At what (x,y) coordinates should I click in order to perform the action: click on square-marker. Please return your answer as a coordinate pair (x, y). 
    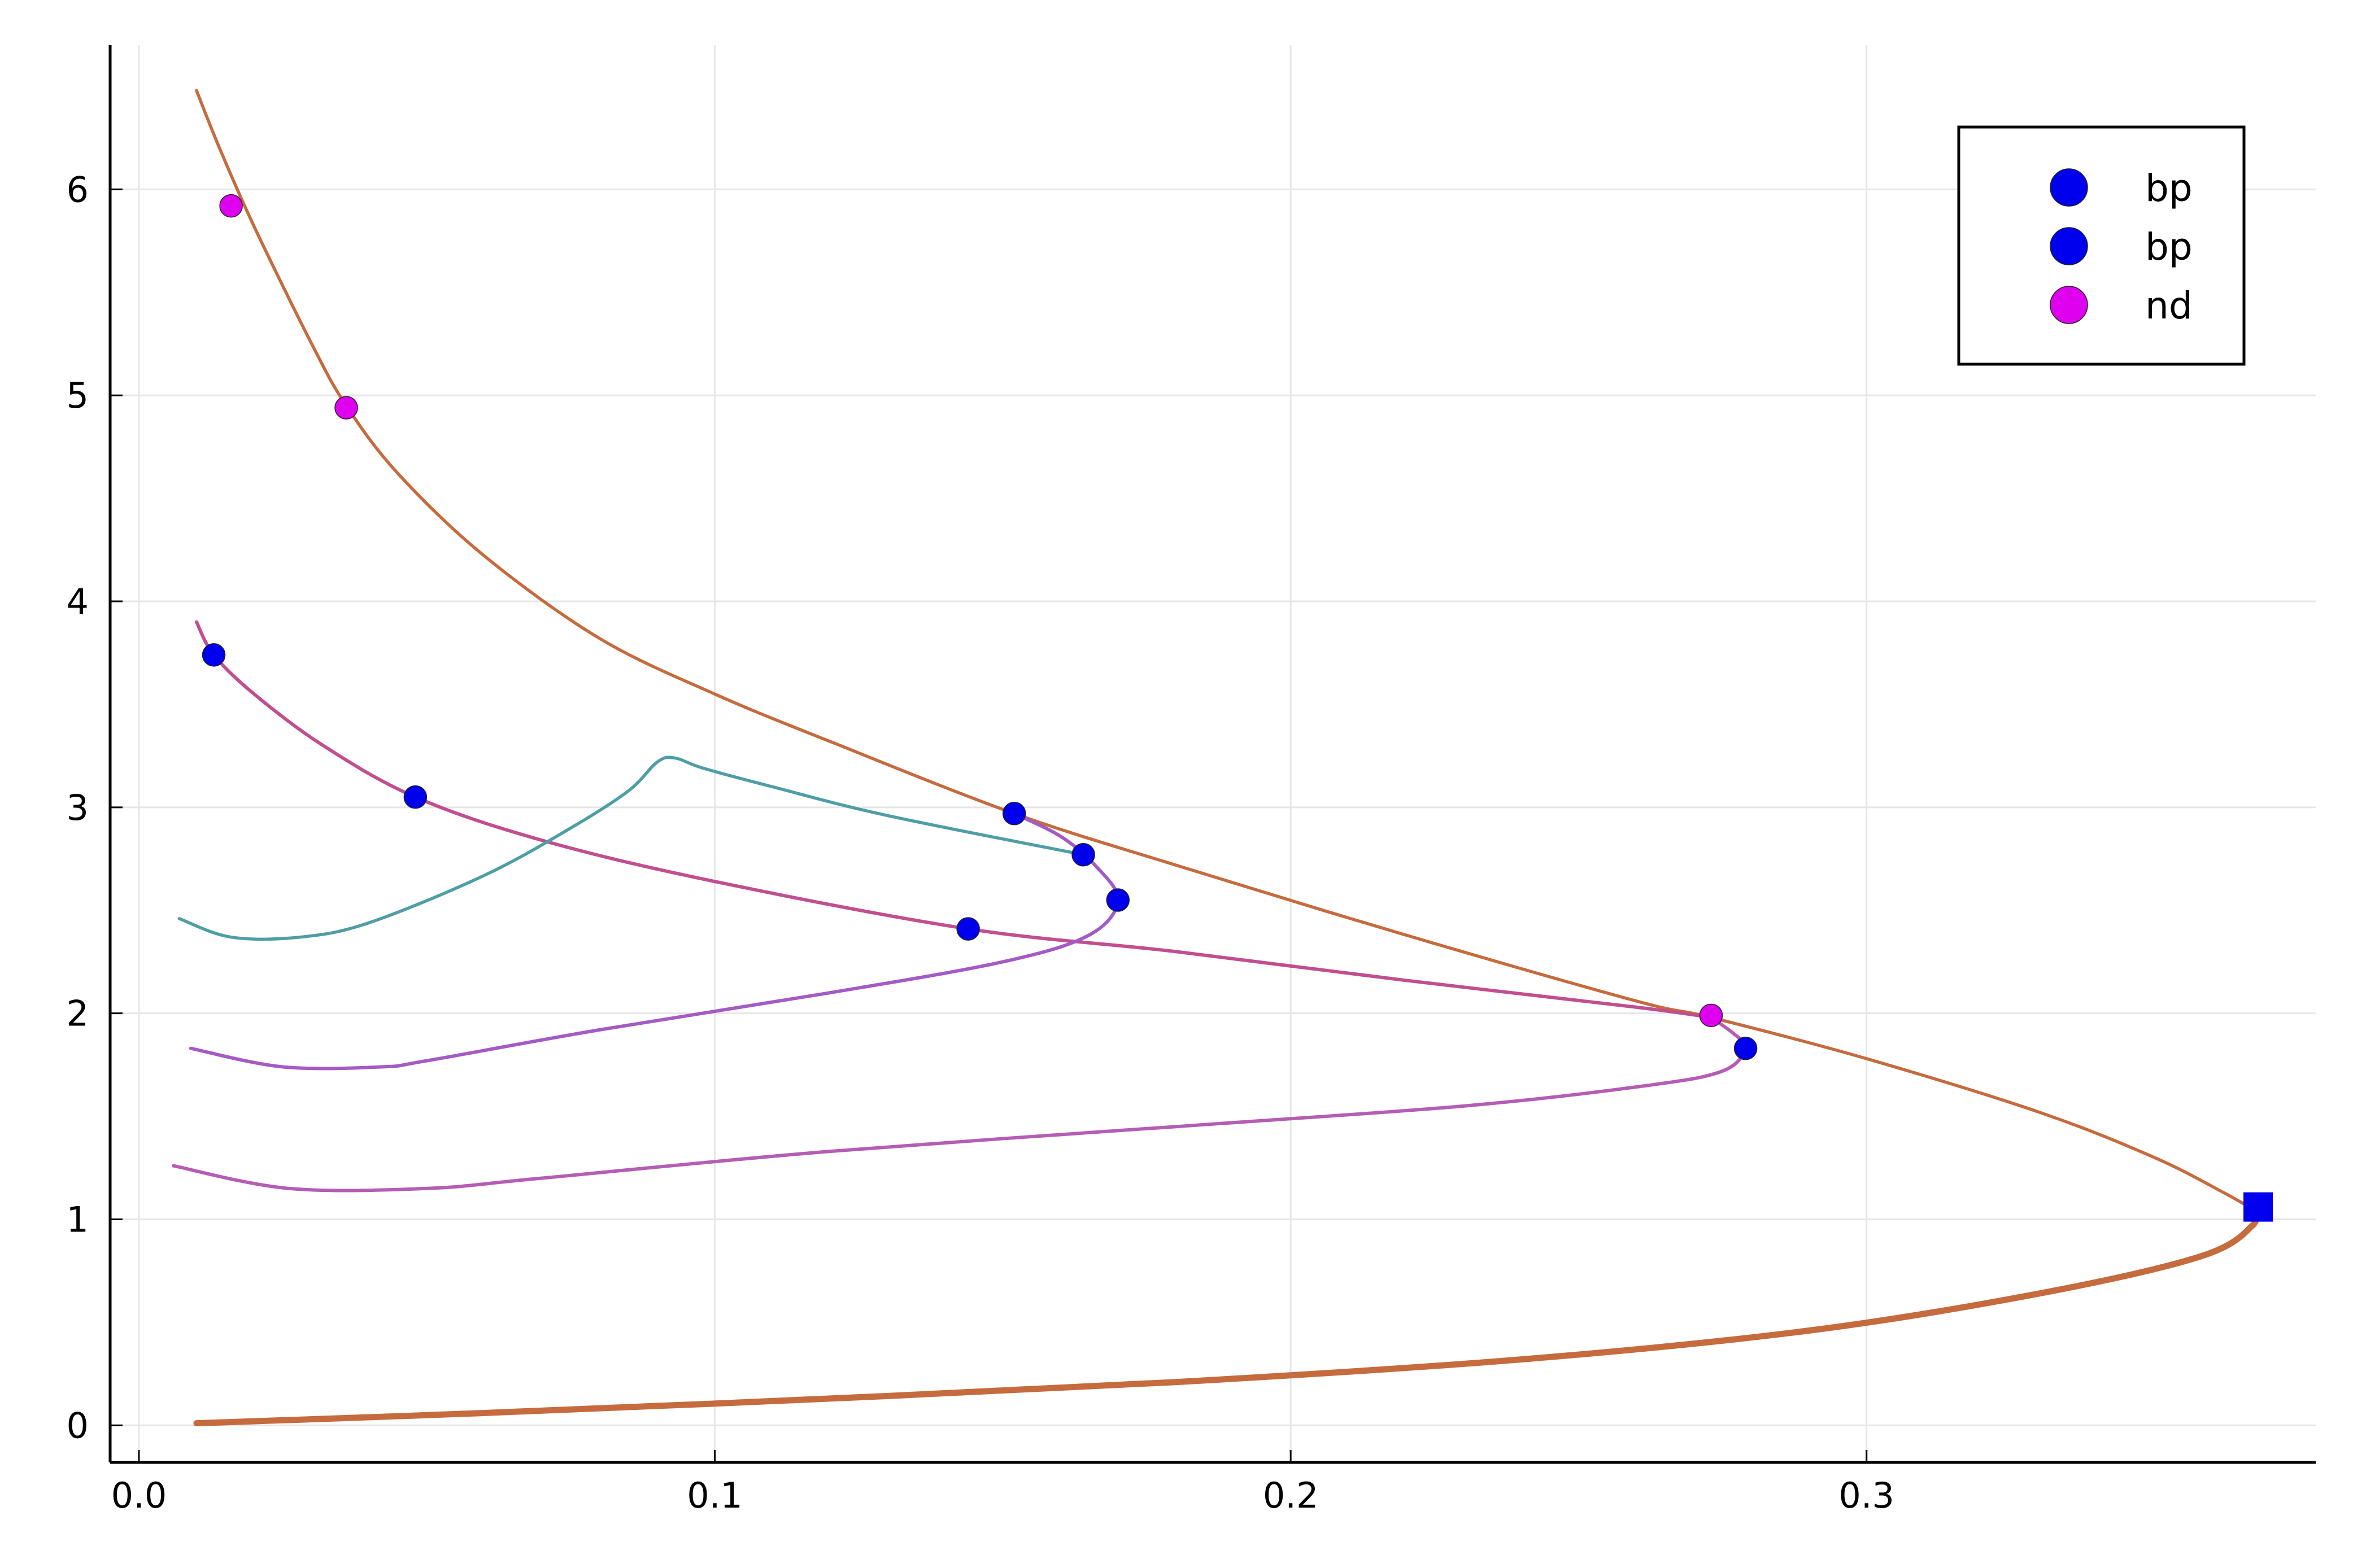
    Looking at the image, I should click on (2258, 1207).